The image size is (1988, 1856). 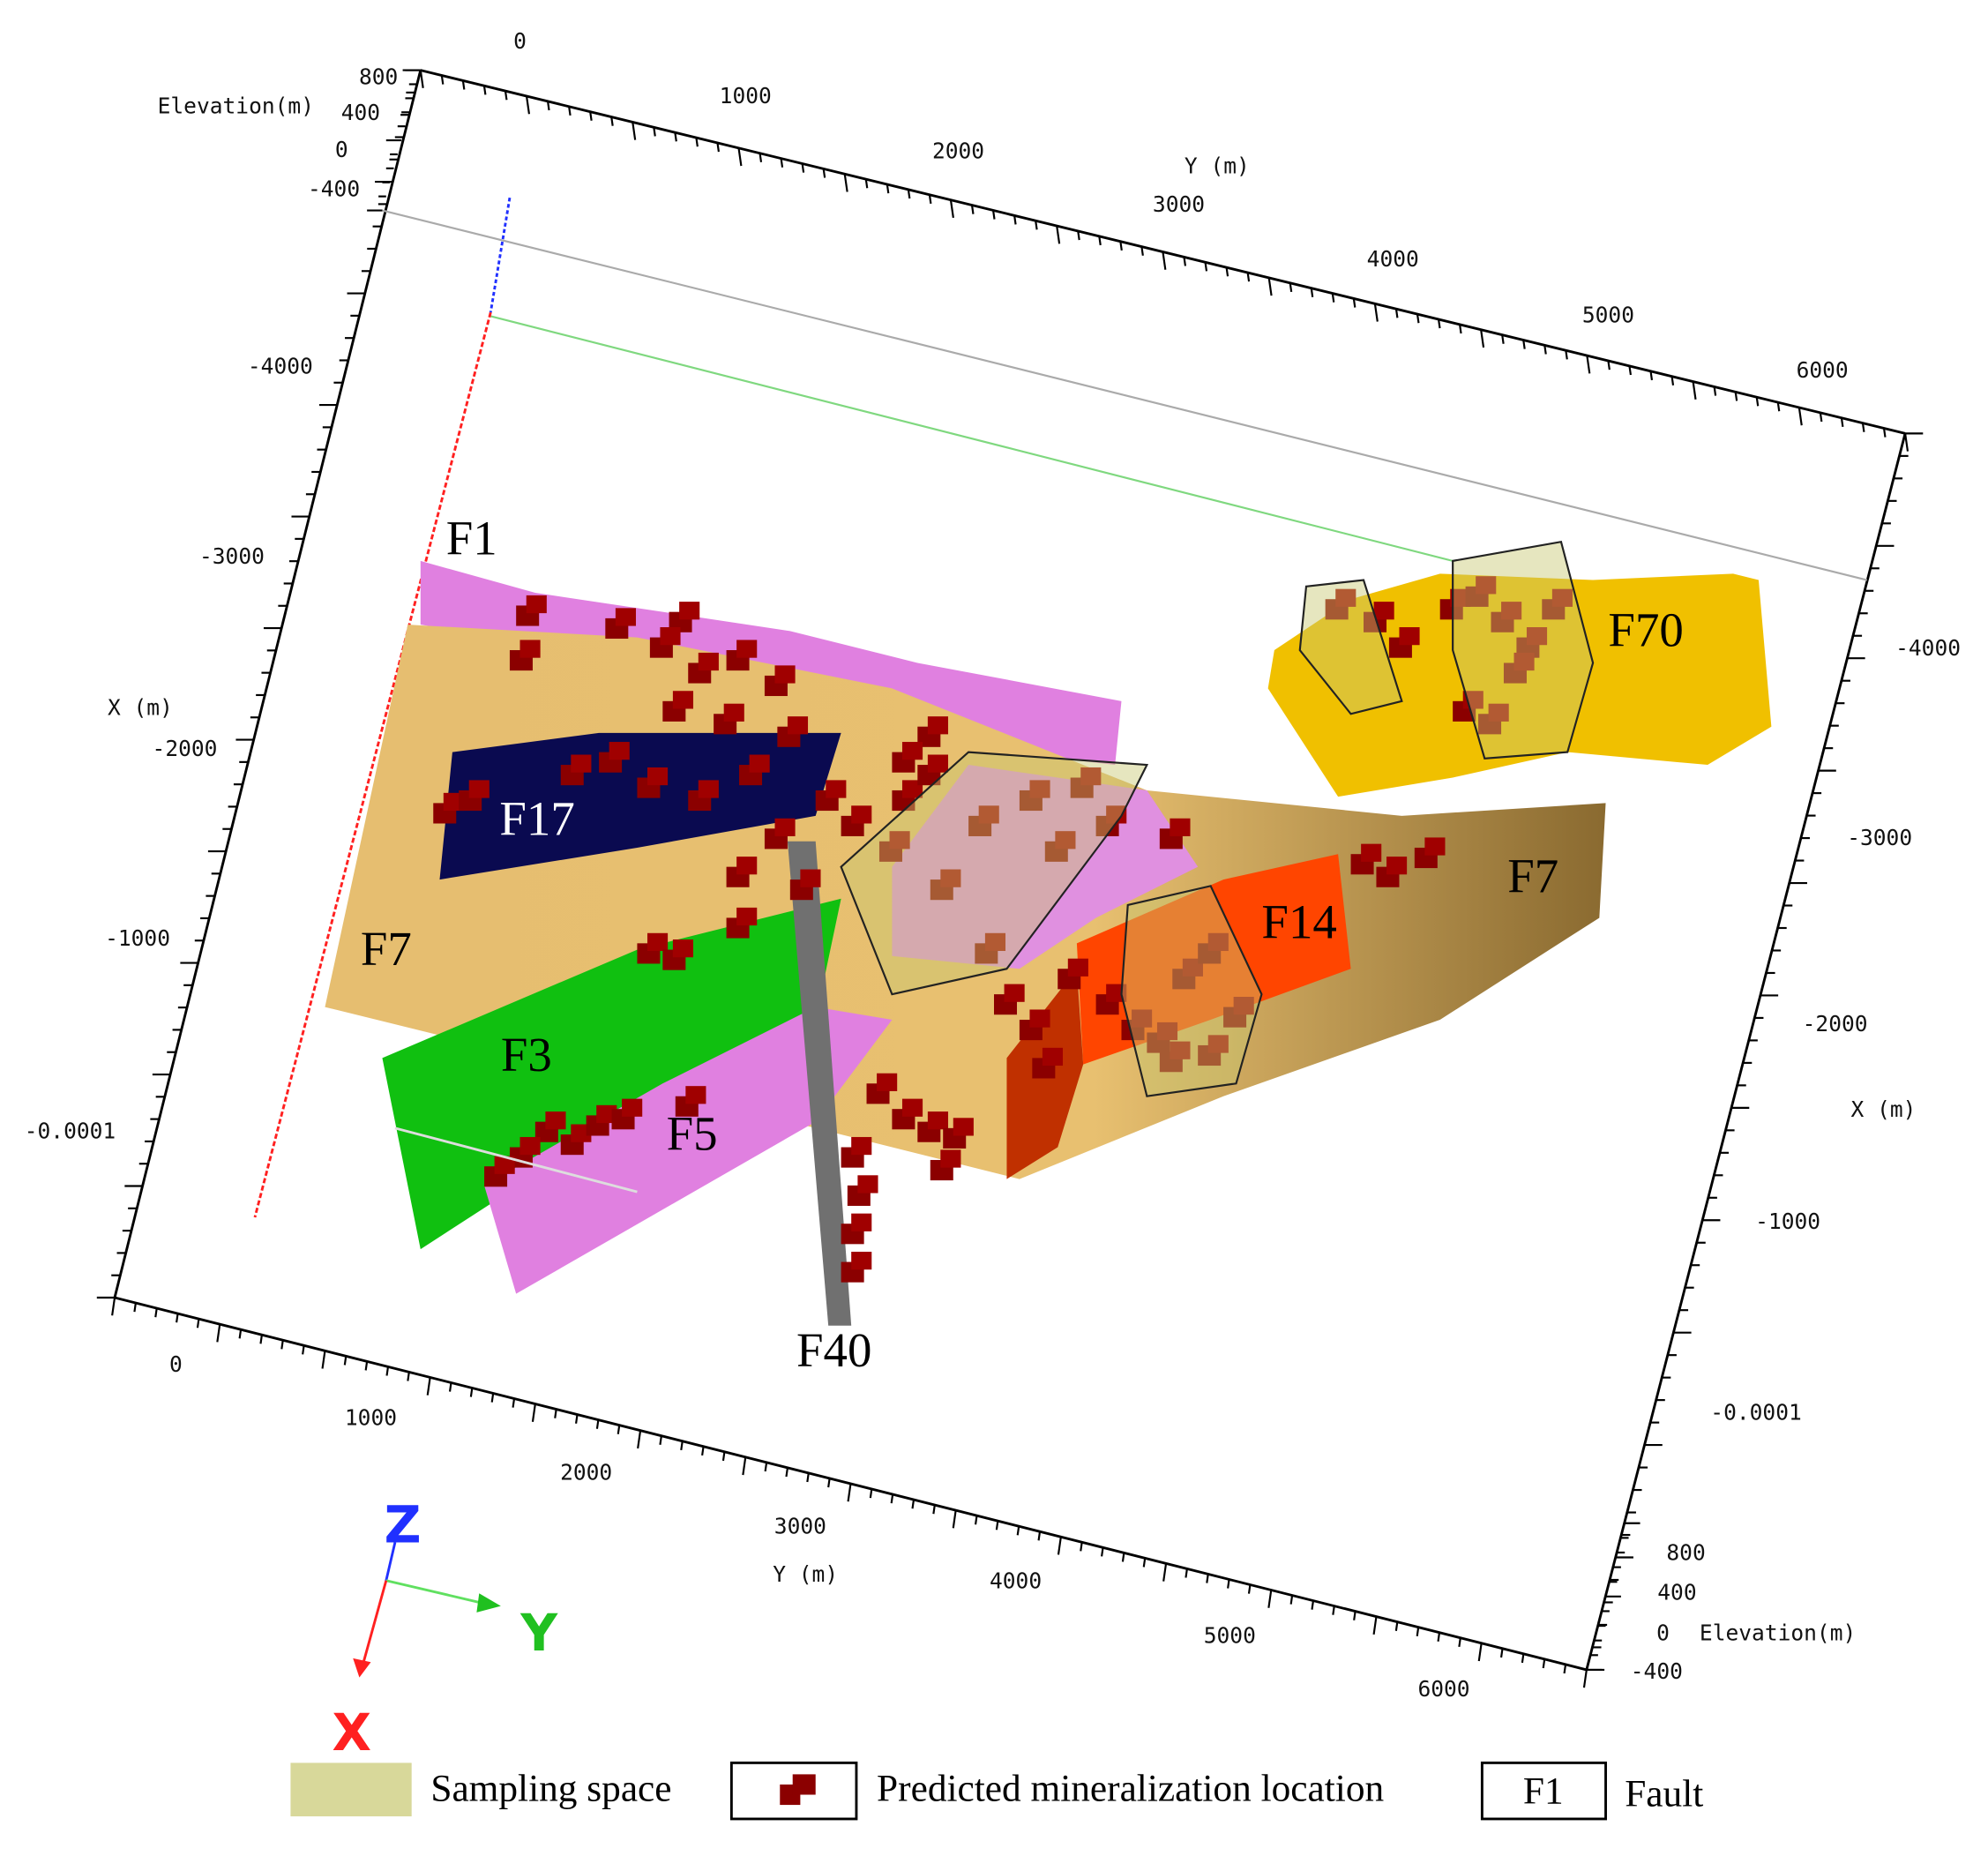 What do you see at coordinates (1217, 818) in the screenshot?
I see `sampling-boxes` at bounding box center [1217, 818].